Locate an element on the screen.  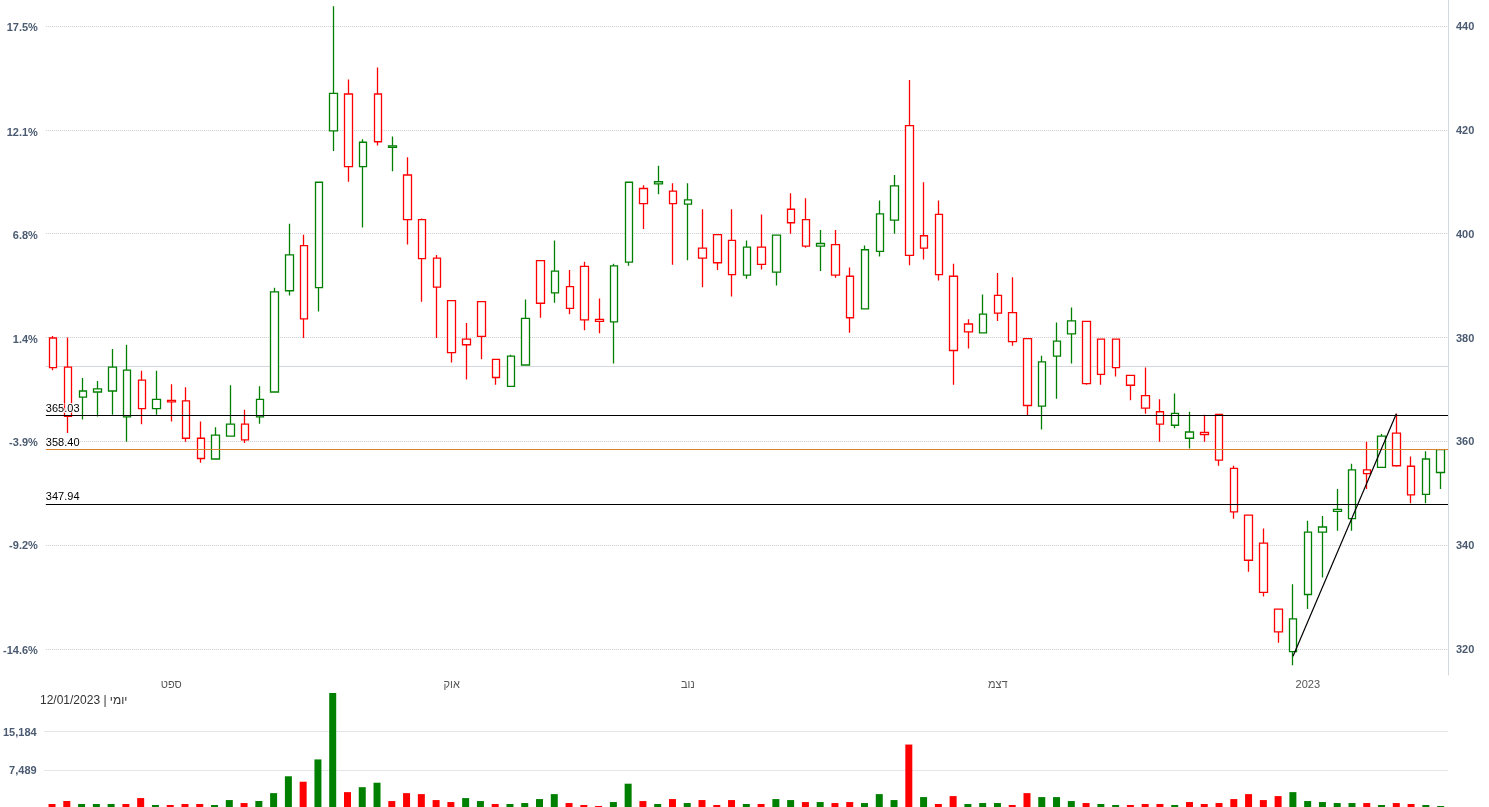
ref-line-label: 347.94 is located at coordinates (62, 496).